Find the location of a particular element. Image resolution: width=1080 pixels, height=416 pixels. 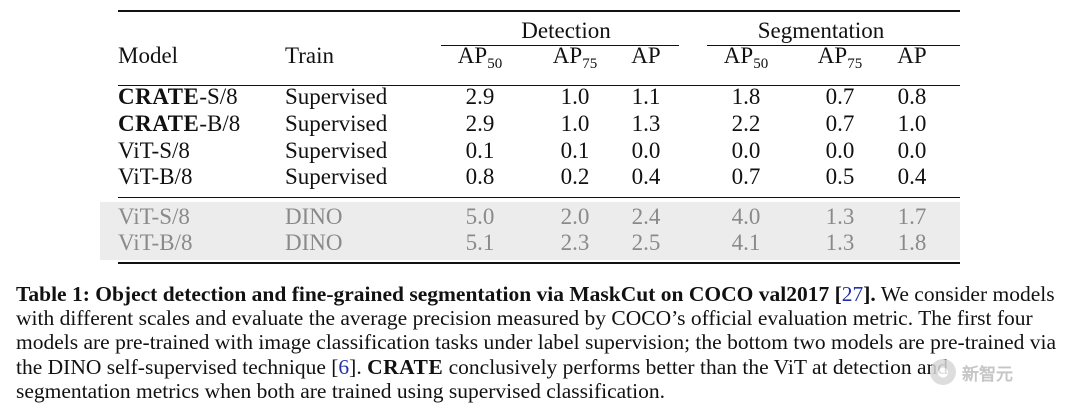

row-value: 2.5 is located at coordinates (646, 242).